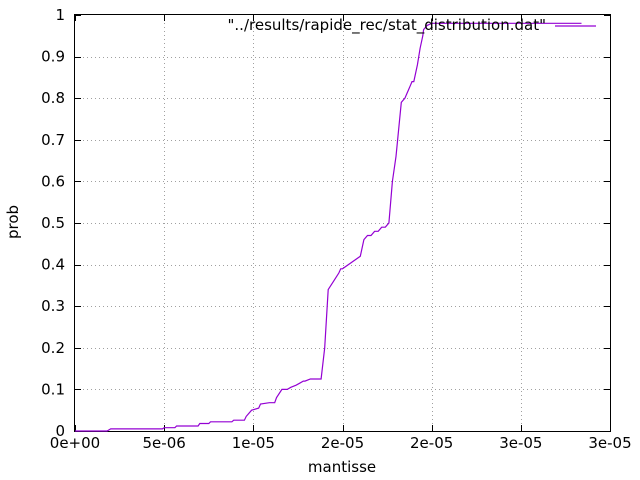 This screenshot has height=480, width=640. Describe the element at coordinates (342, 467) in the screenshot. I see `x-axis-label: mantisse` at that location.